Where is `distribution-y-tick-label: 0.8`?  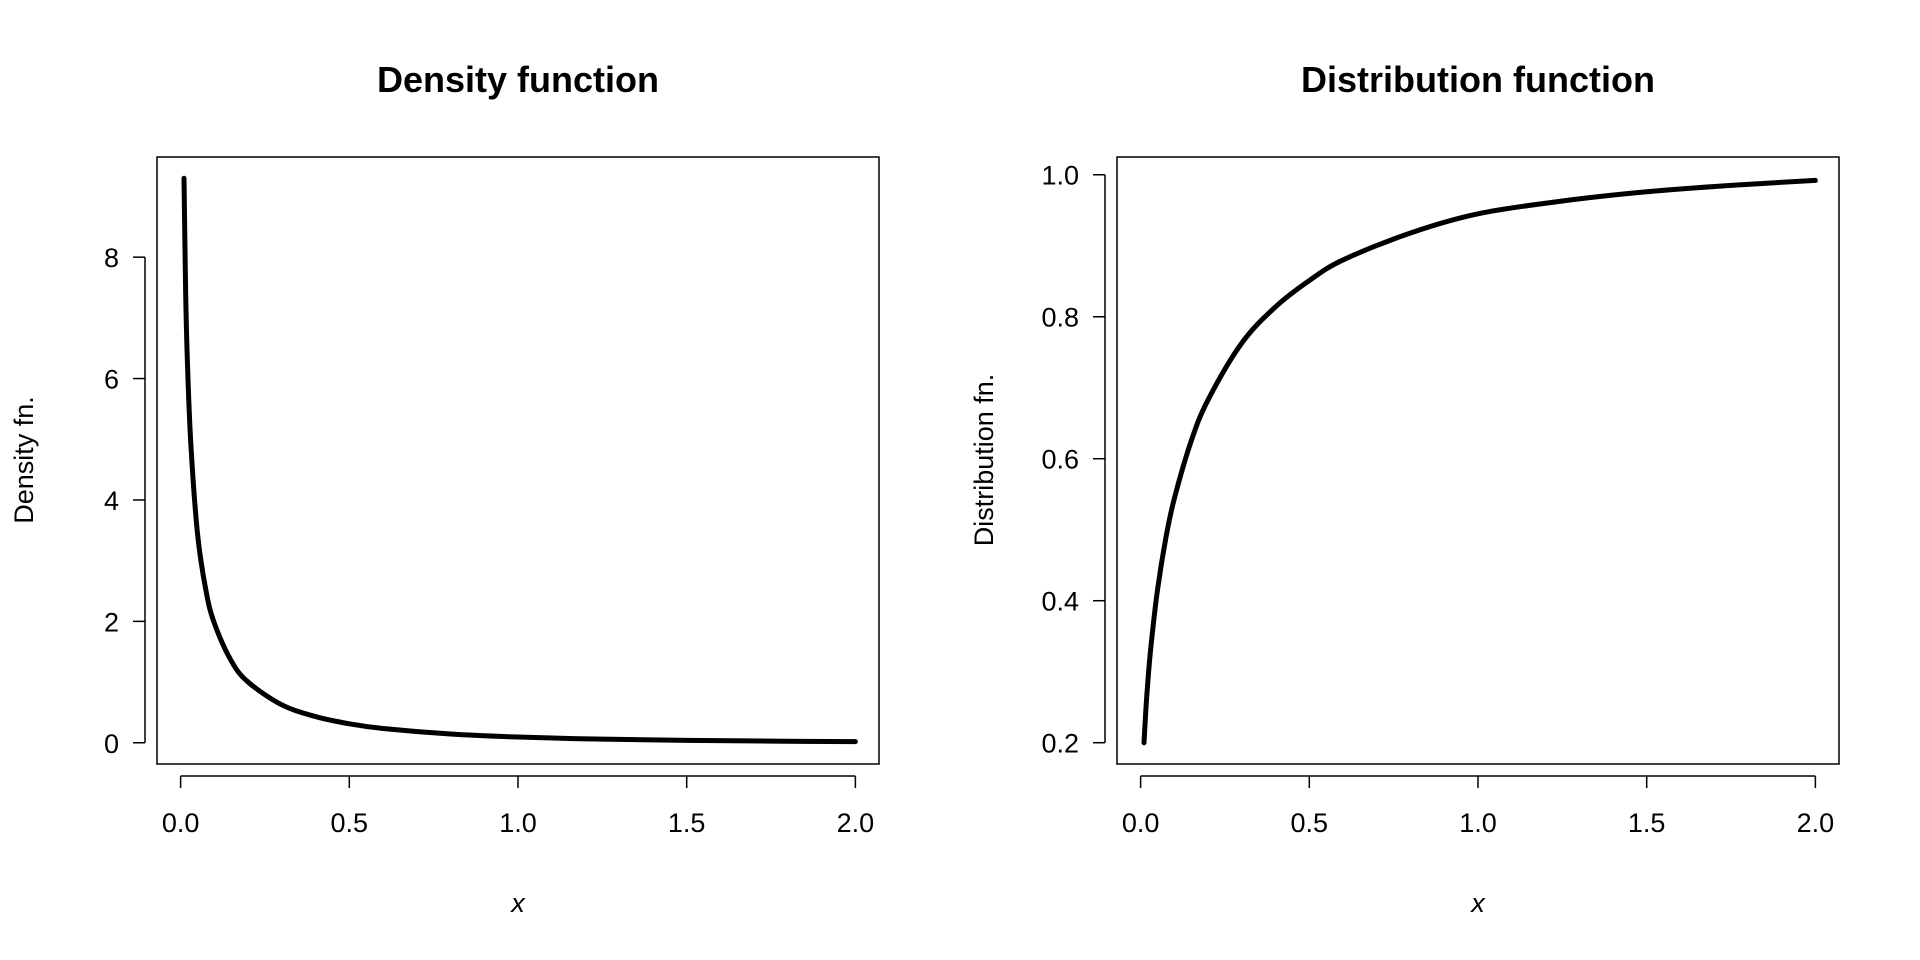
distribution-y-tick-label: 0.8 is located at coordinates (1060, 318).